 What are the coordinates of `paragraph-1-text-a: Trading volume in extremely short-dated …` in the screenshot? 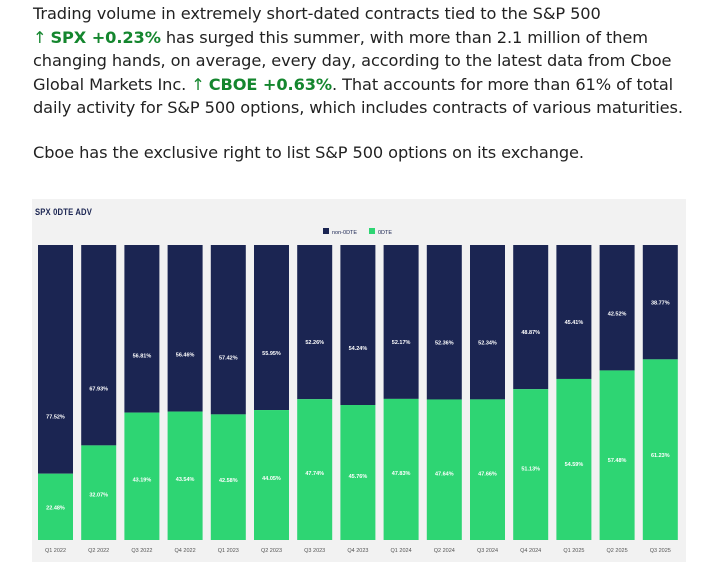 It's located at (317, 13).